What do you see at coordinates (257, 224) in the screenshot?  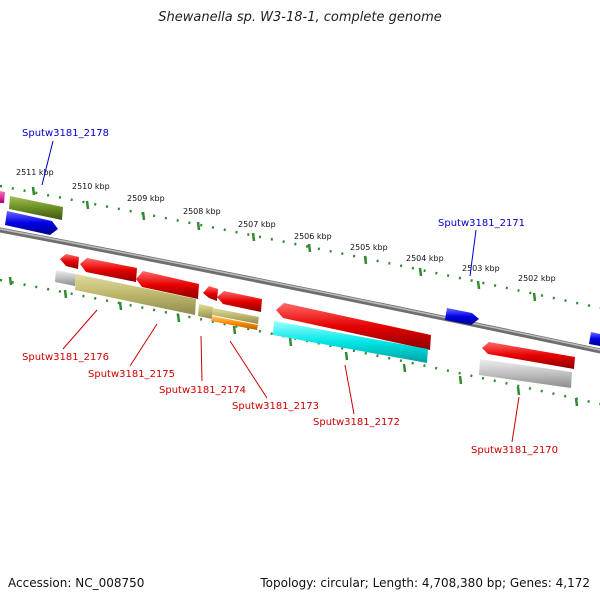 I see `kbp-label: 2507 kbp` at bounding box center [257, 224].